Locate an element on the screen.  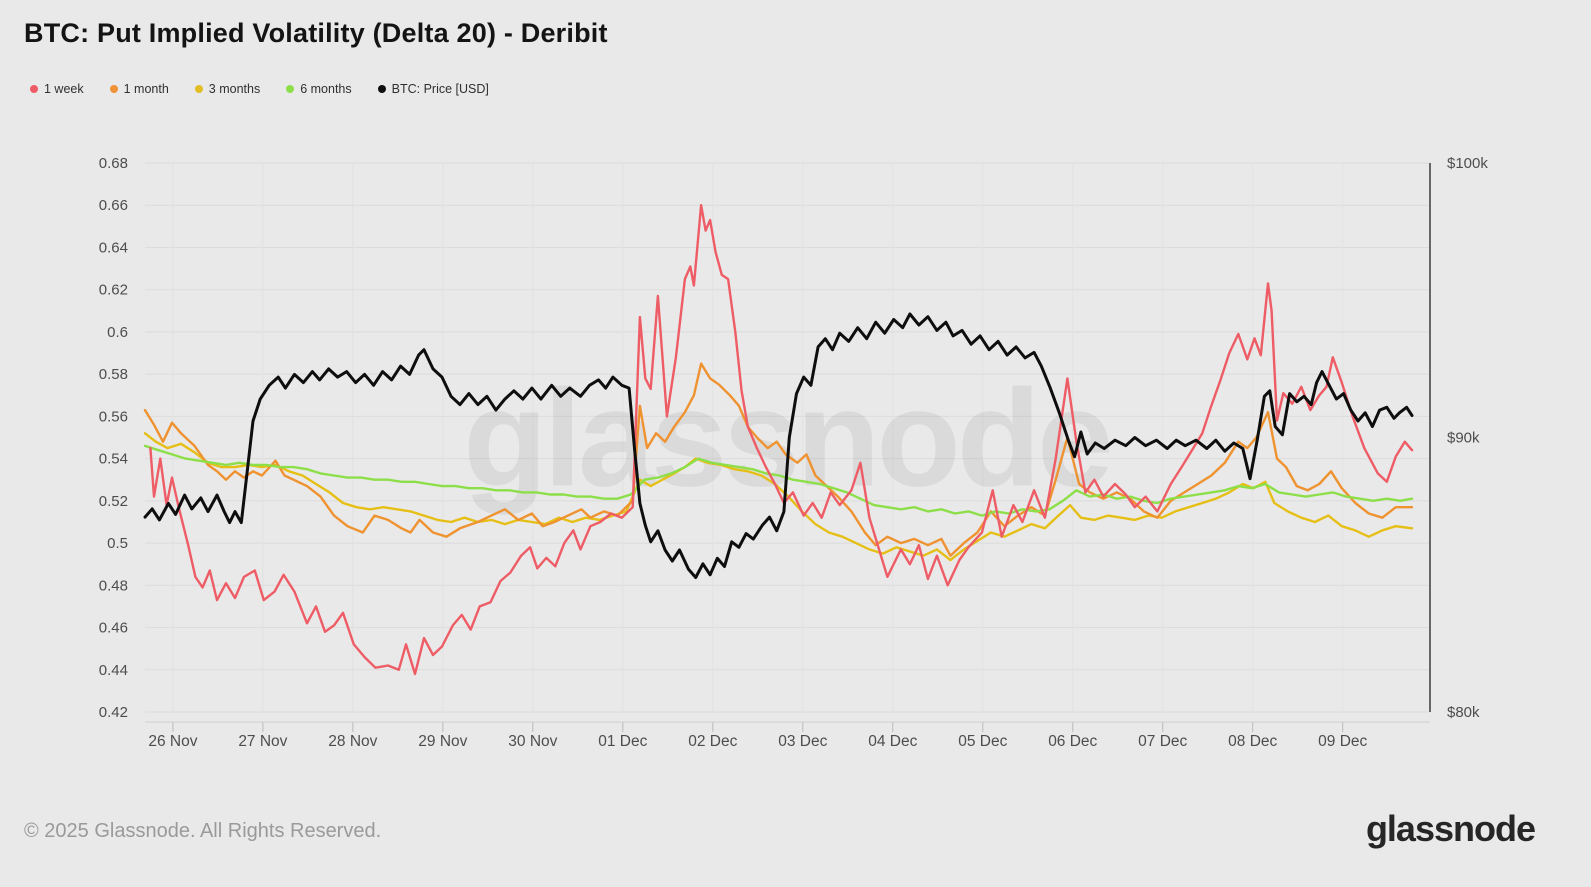
legend-item-label: 1 week is located at coordinates (64, 89).